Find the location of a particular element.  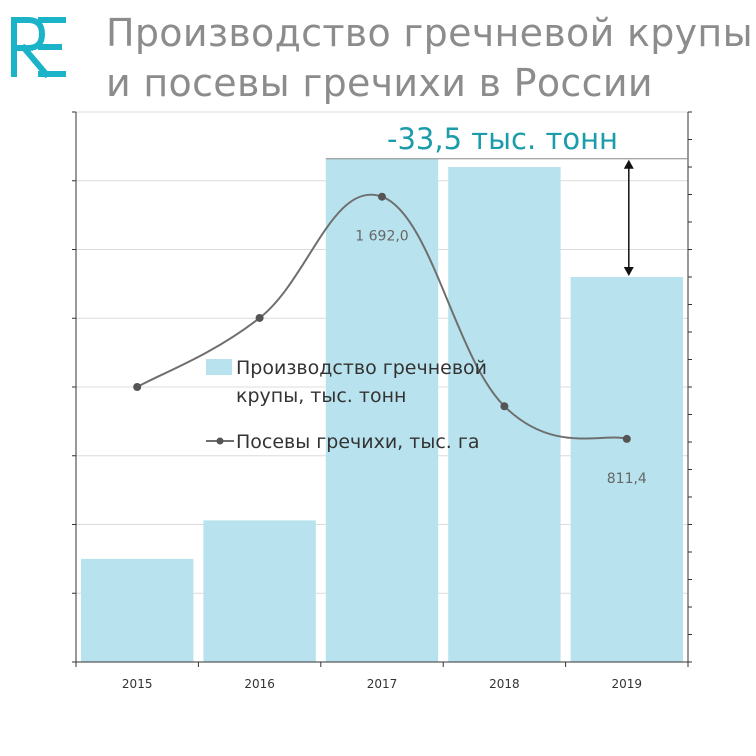

bar-2018 is located at coordinates (504, 414).